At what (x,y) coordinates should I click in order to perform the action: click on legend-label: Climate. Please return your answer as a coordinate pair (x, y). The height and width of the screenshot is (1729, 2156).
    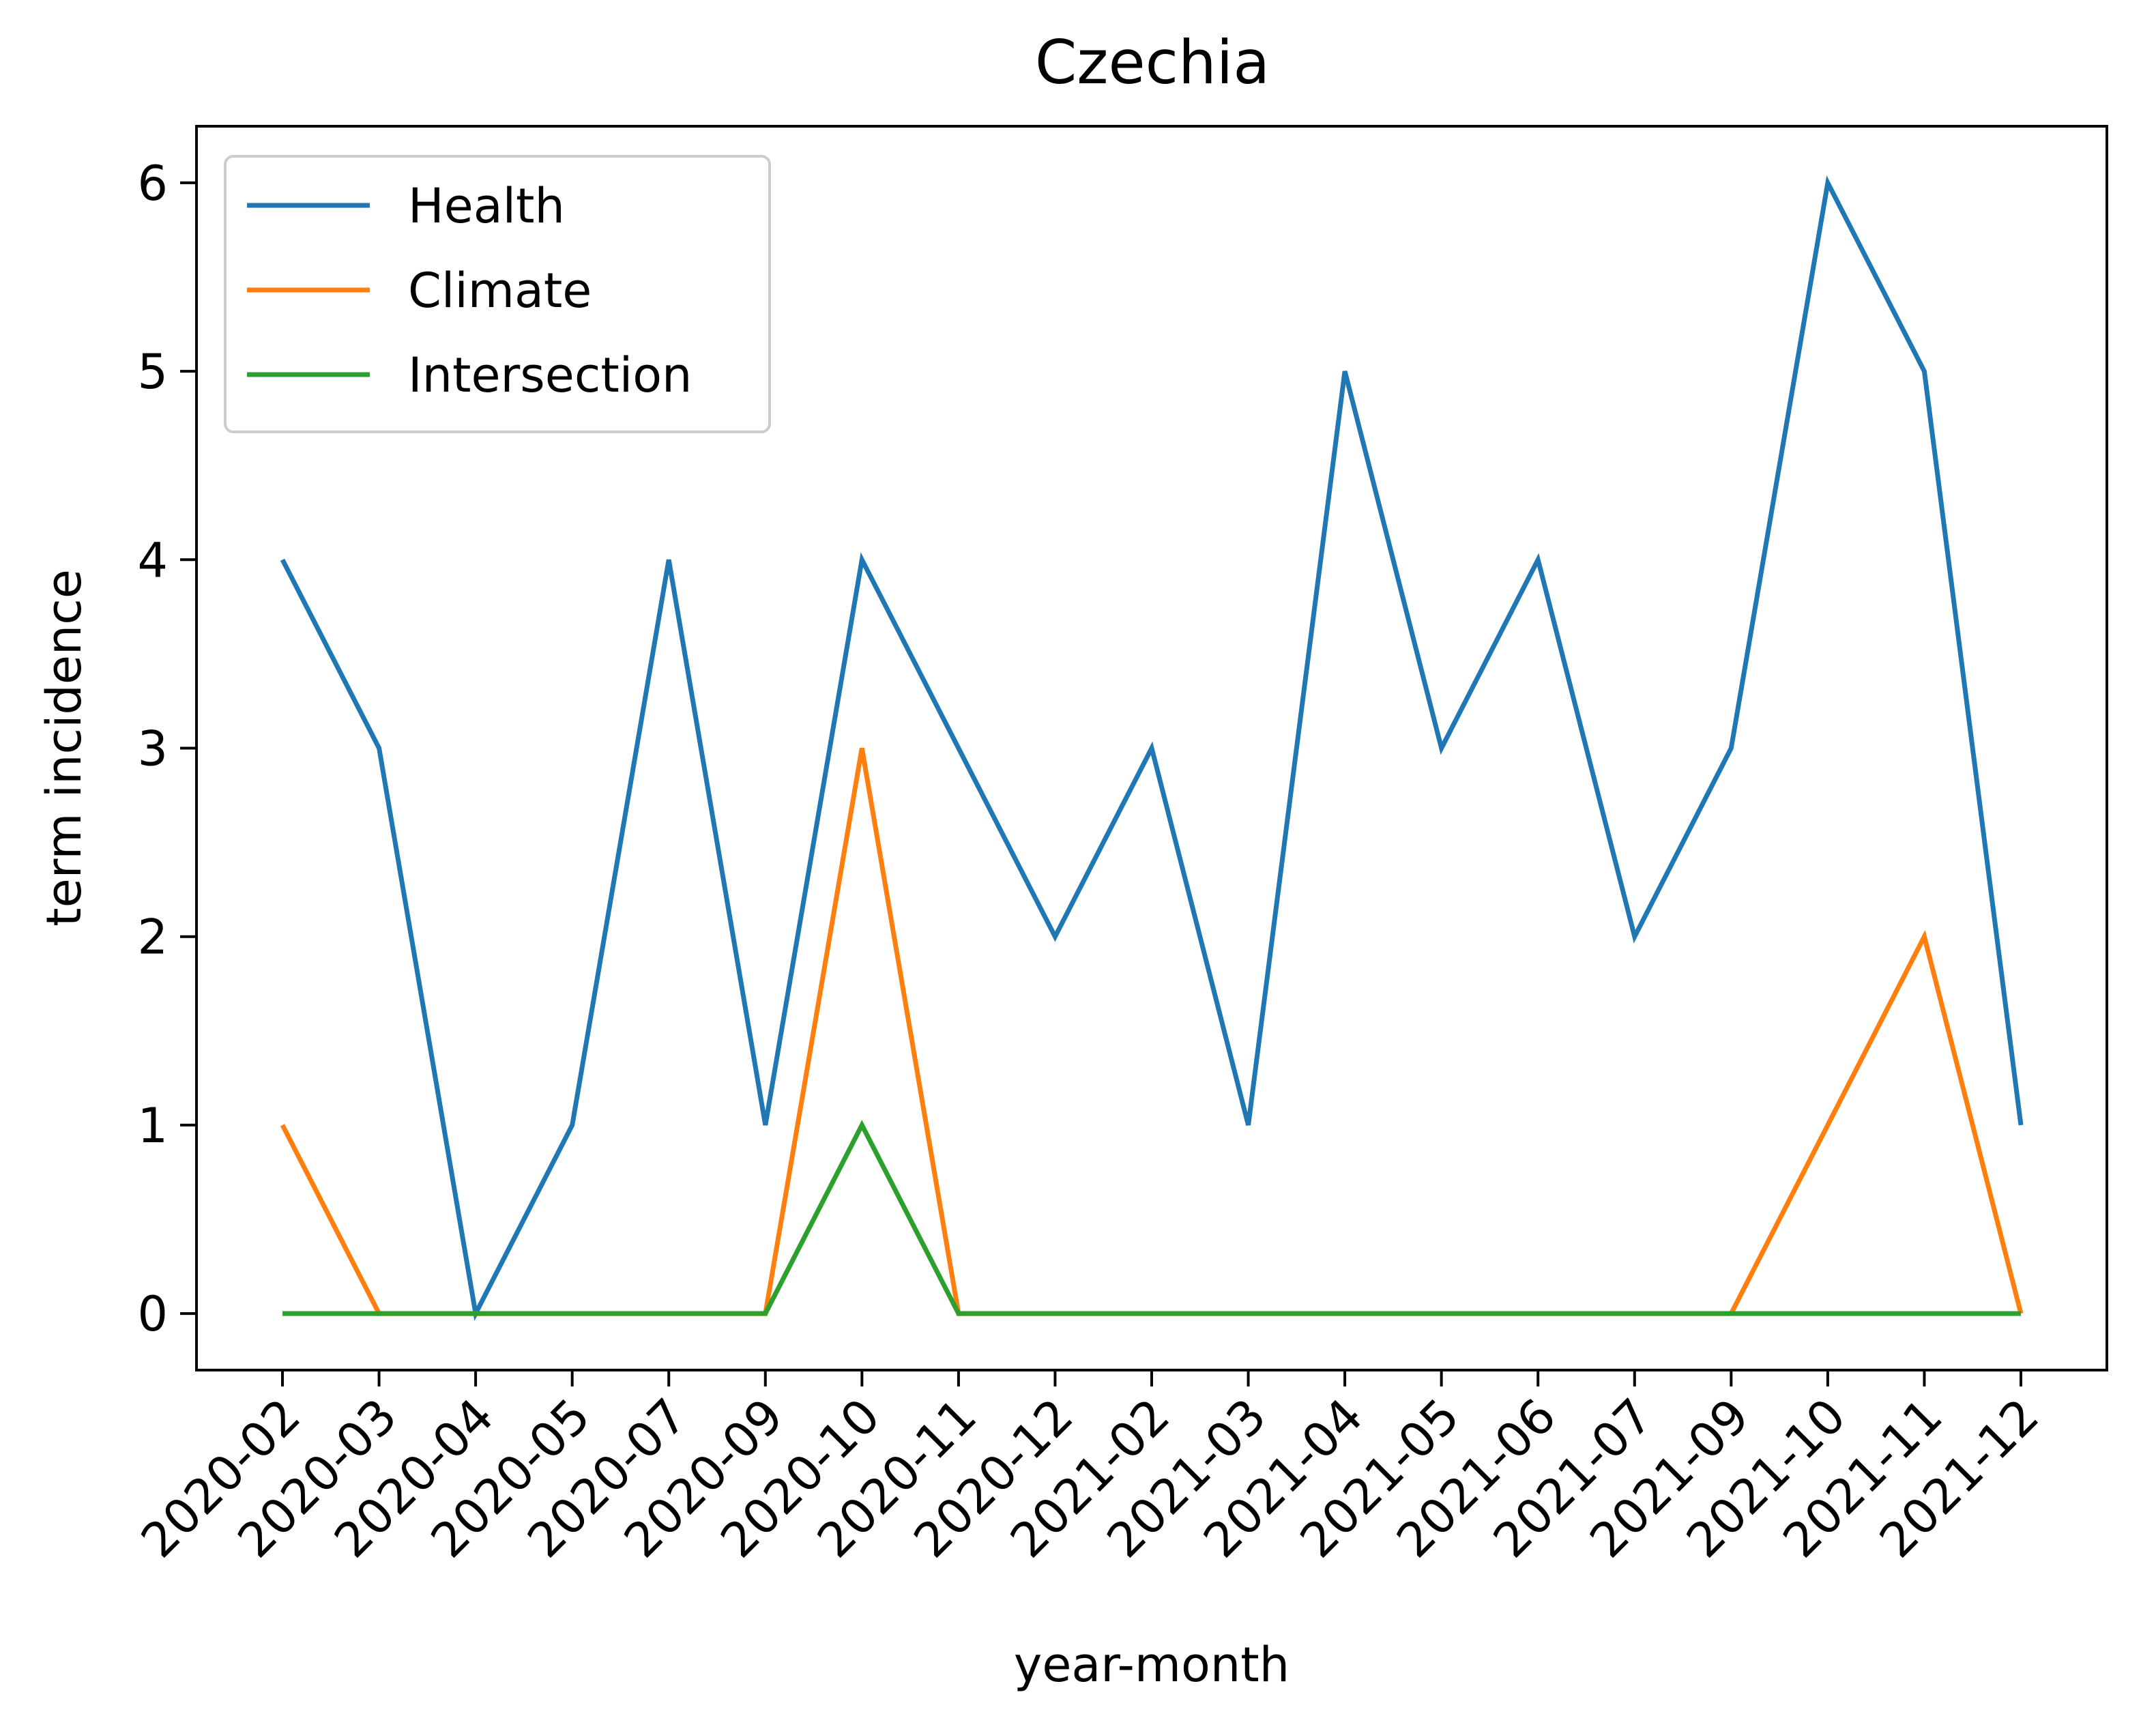
    Looking at the image, I should click on (500, 291).